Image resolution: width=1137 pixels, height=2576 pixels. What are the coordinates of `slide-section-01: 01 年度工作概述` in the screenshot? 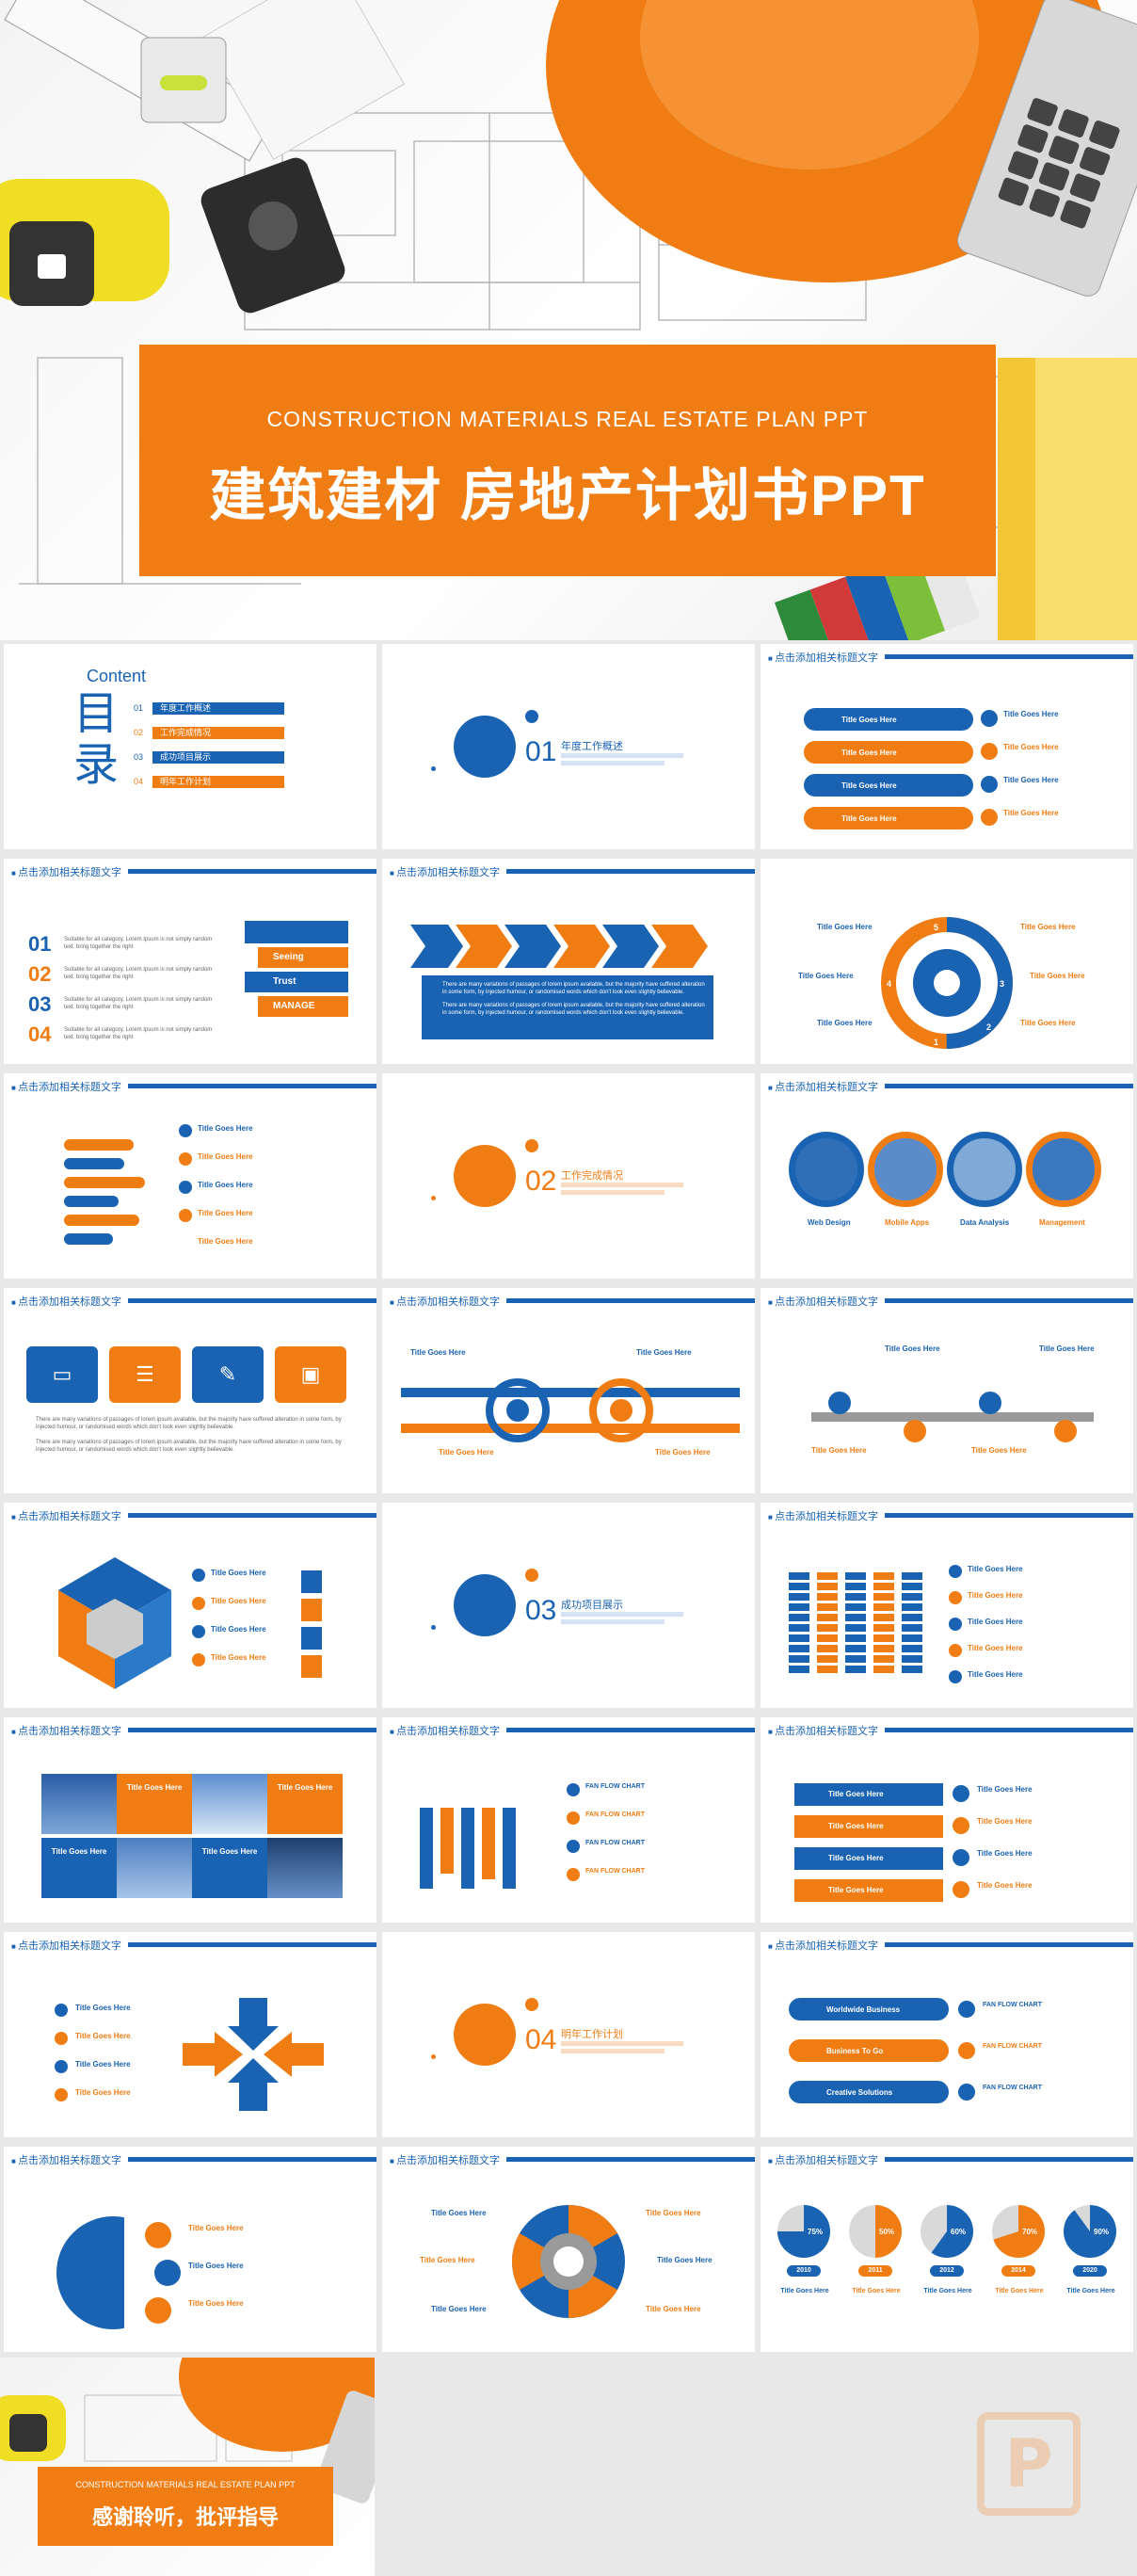 It's located at (569, 746).